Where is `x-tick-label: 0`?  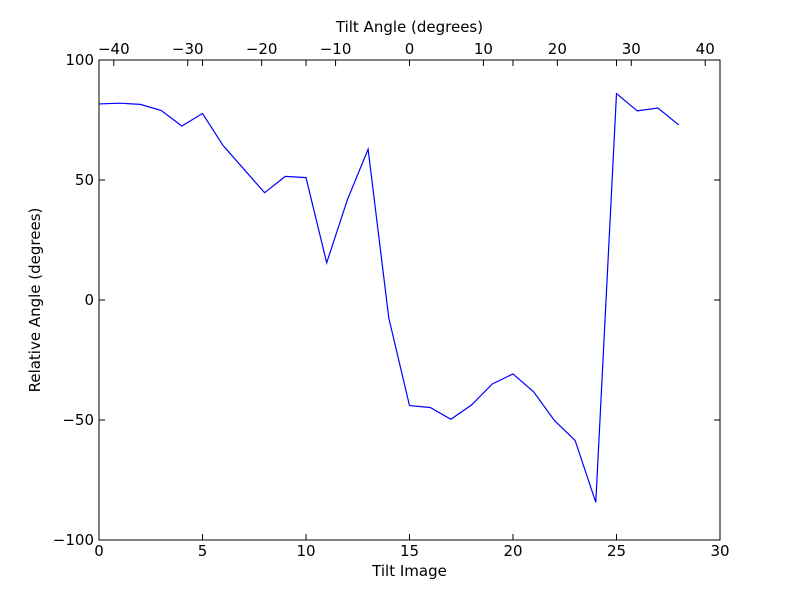 x-tick-label: 0 is located at coordinates (99, 551).